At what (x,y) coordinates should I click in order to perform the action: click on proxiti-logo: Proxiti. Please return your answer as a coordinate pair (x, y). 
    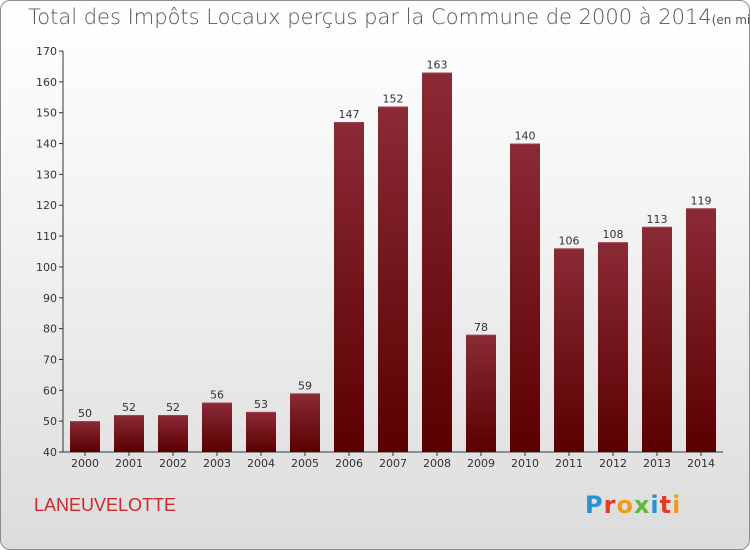
    Looking at the image, I should click on (633, 505).